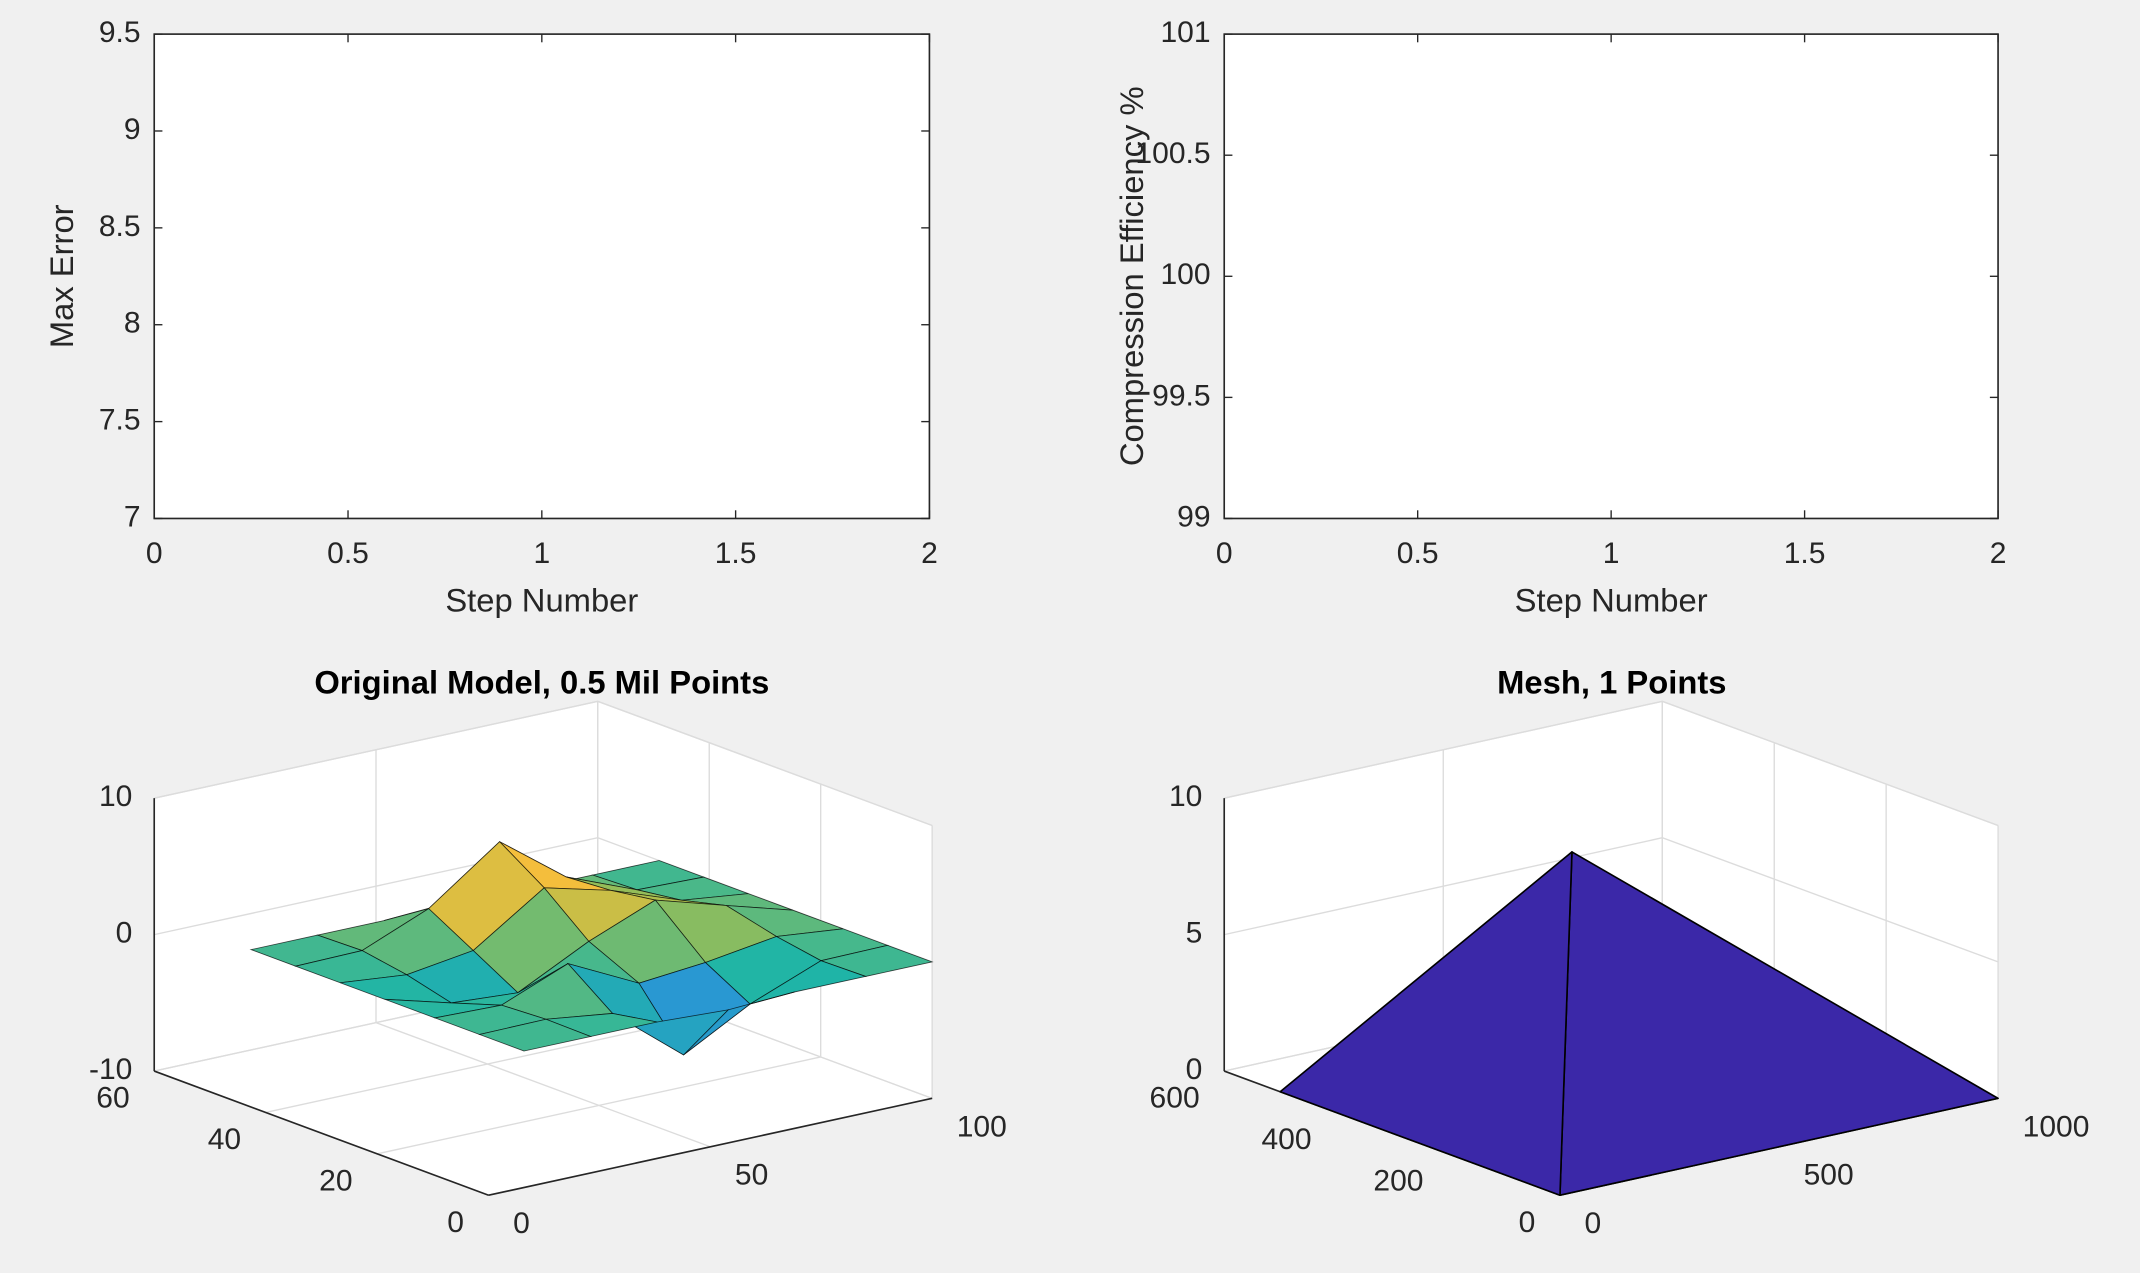 This screenshot has height=1273, width=2140. What do you see at coordinates (1398, 1180) in the screenshot?
I see `y-tick-label: 200` at bounding box center [1398, 1180].